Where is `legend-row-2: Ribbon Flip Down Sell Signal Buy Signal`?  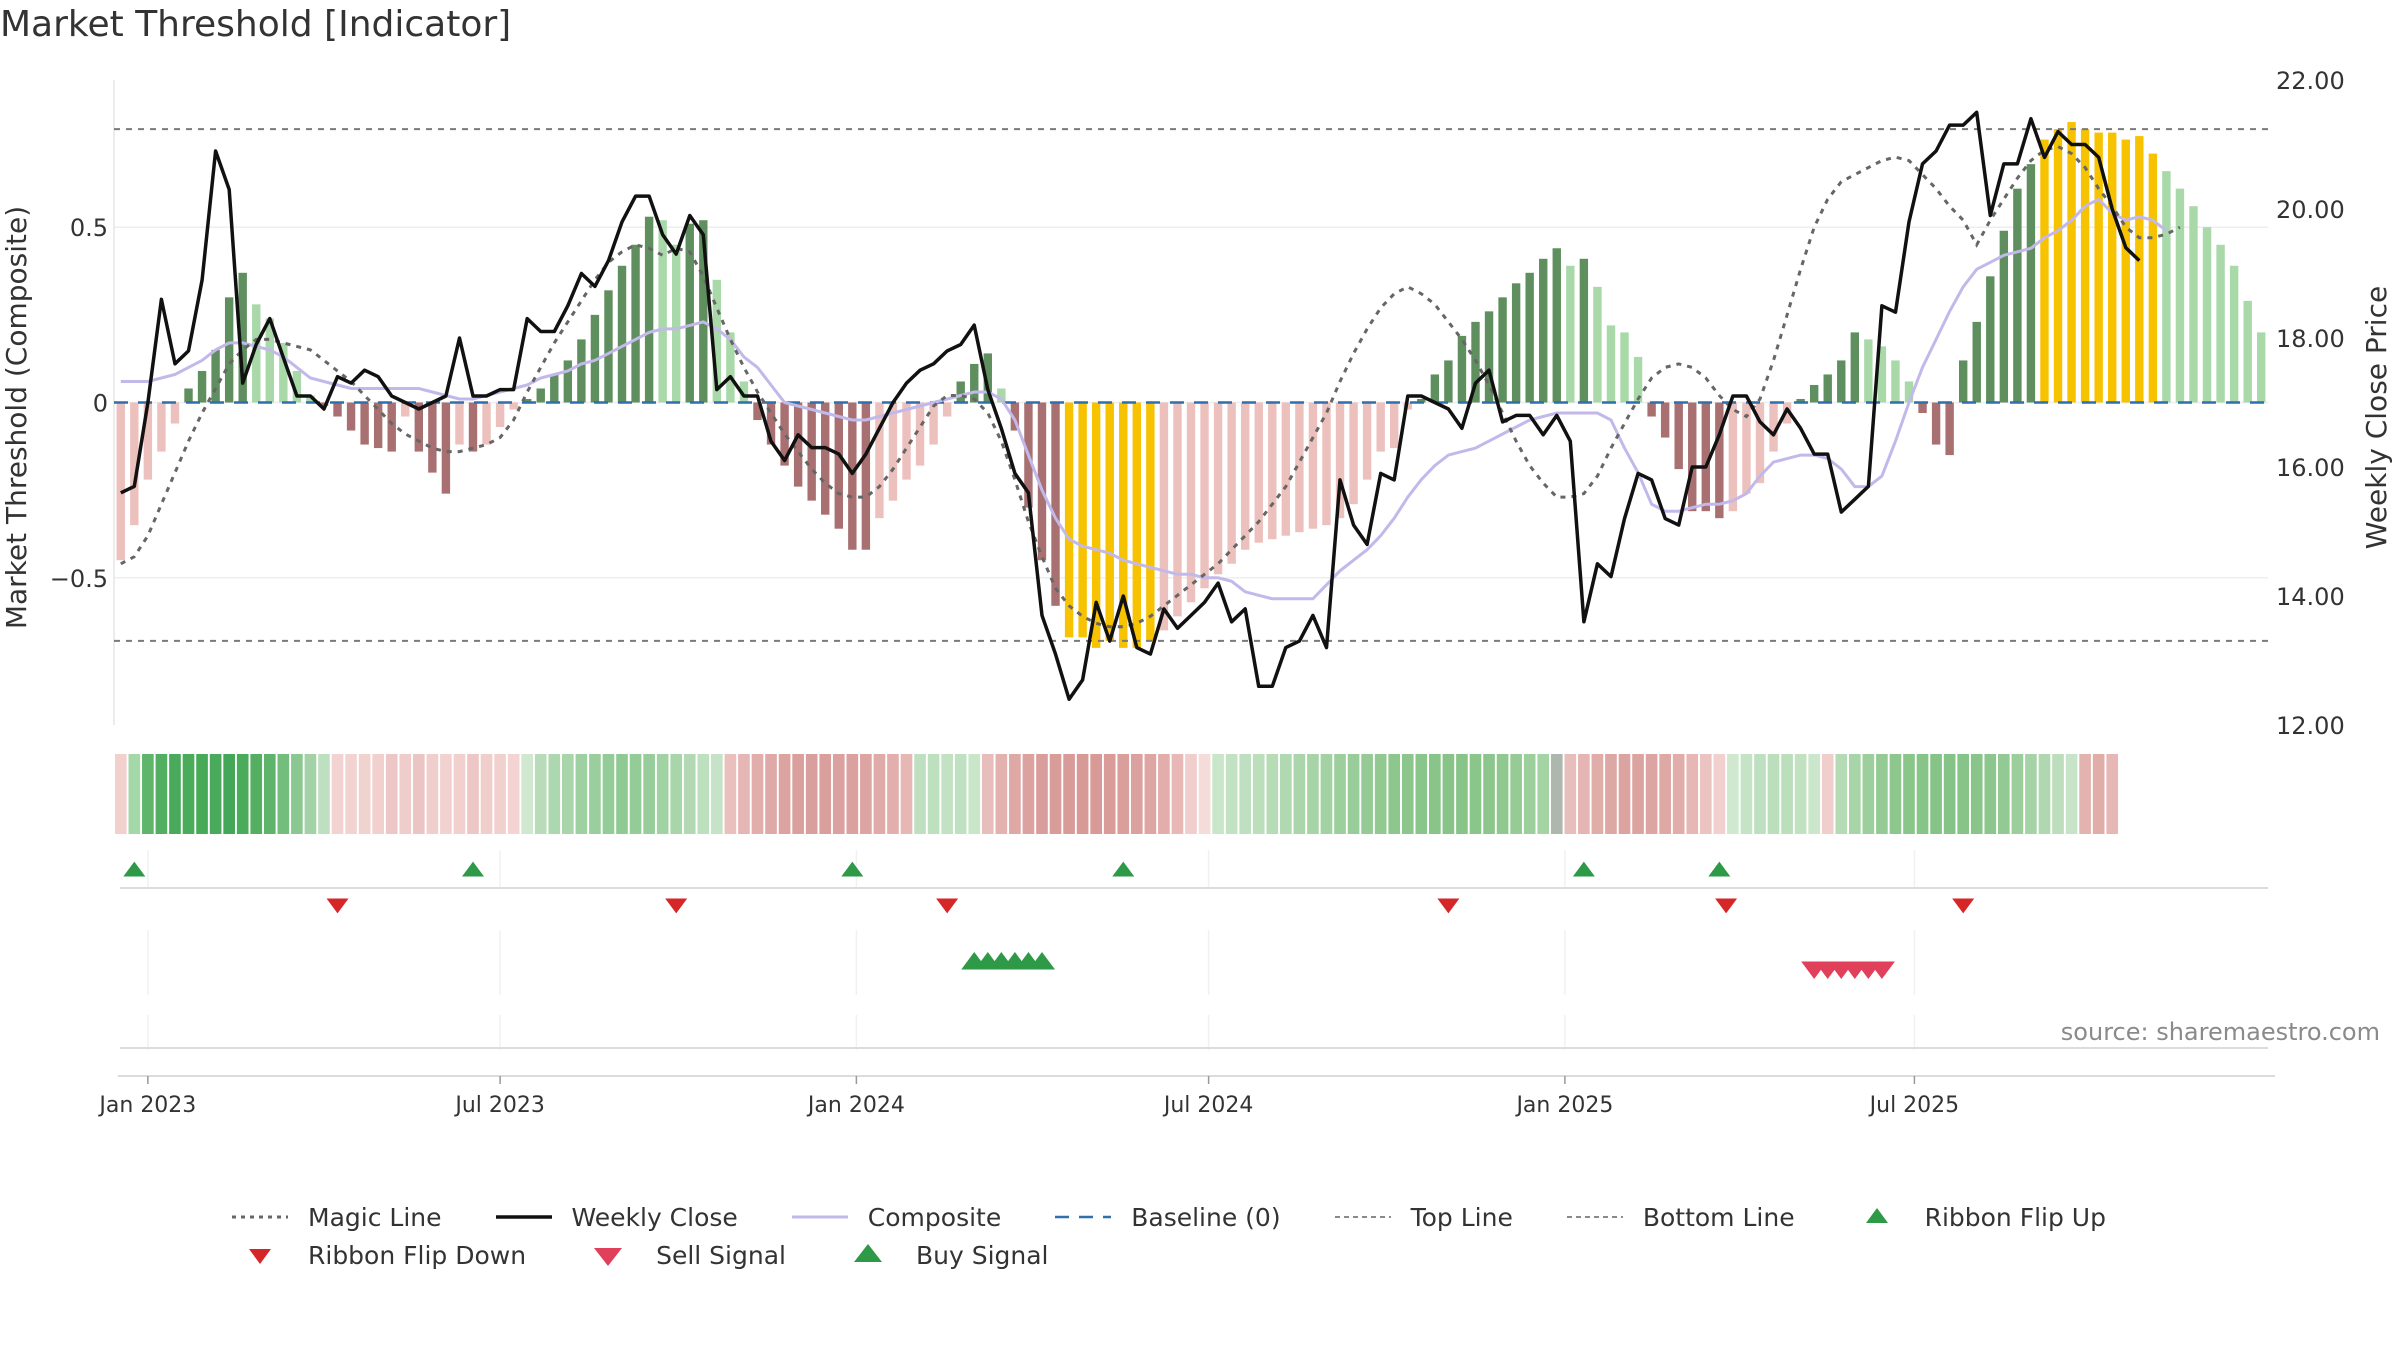
legend-row-2: Ribbon Flip Down Sell Signal Buy Signal is located at coordinates (1280, 1255).